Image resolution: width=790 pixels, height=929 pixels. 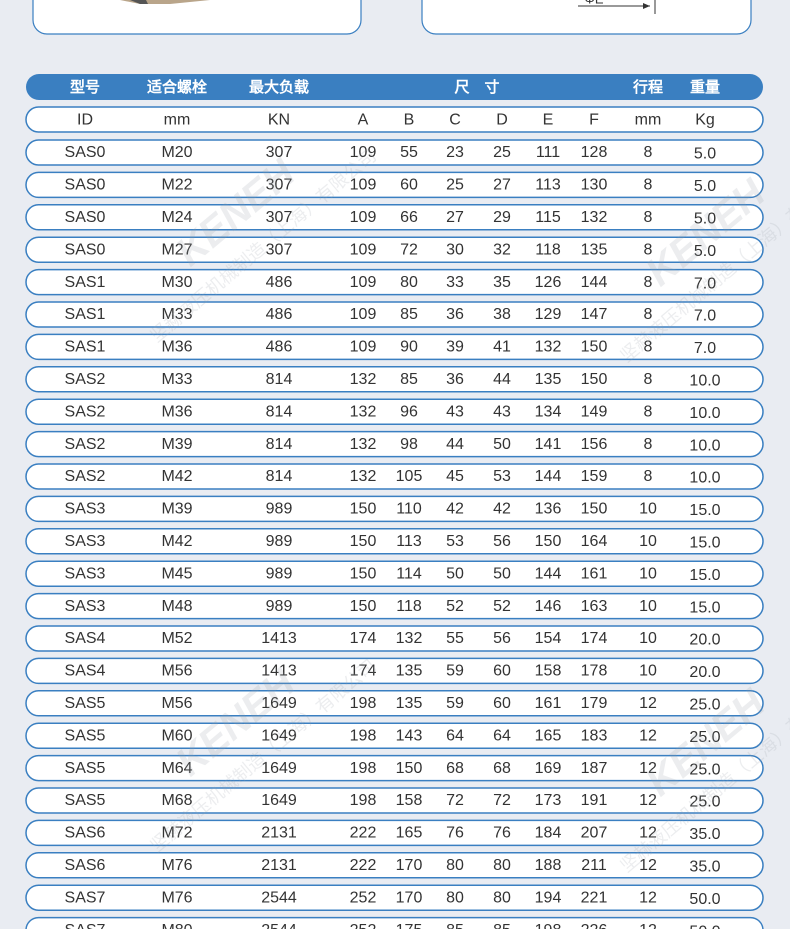 What do you see at coordinates (594, 925) in the screenshot?
I see `data-cell: 226` at bounding box center [594, 925].